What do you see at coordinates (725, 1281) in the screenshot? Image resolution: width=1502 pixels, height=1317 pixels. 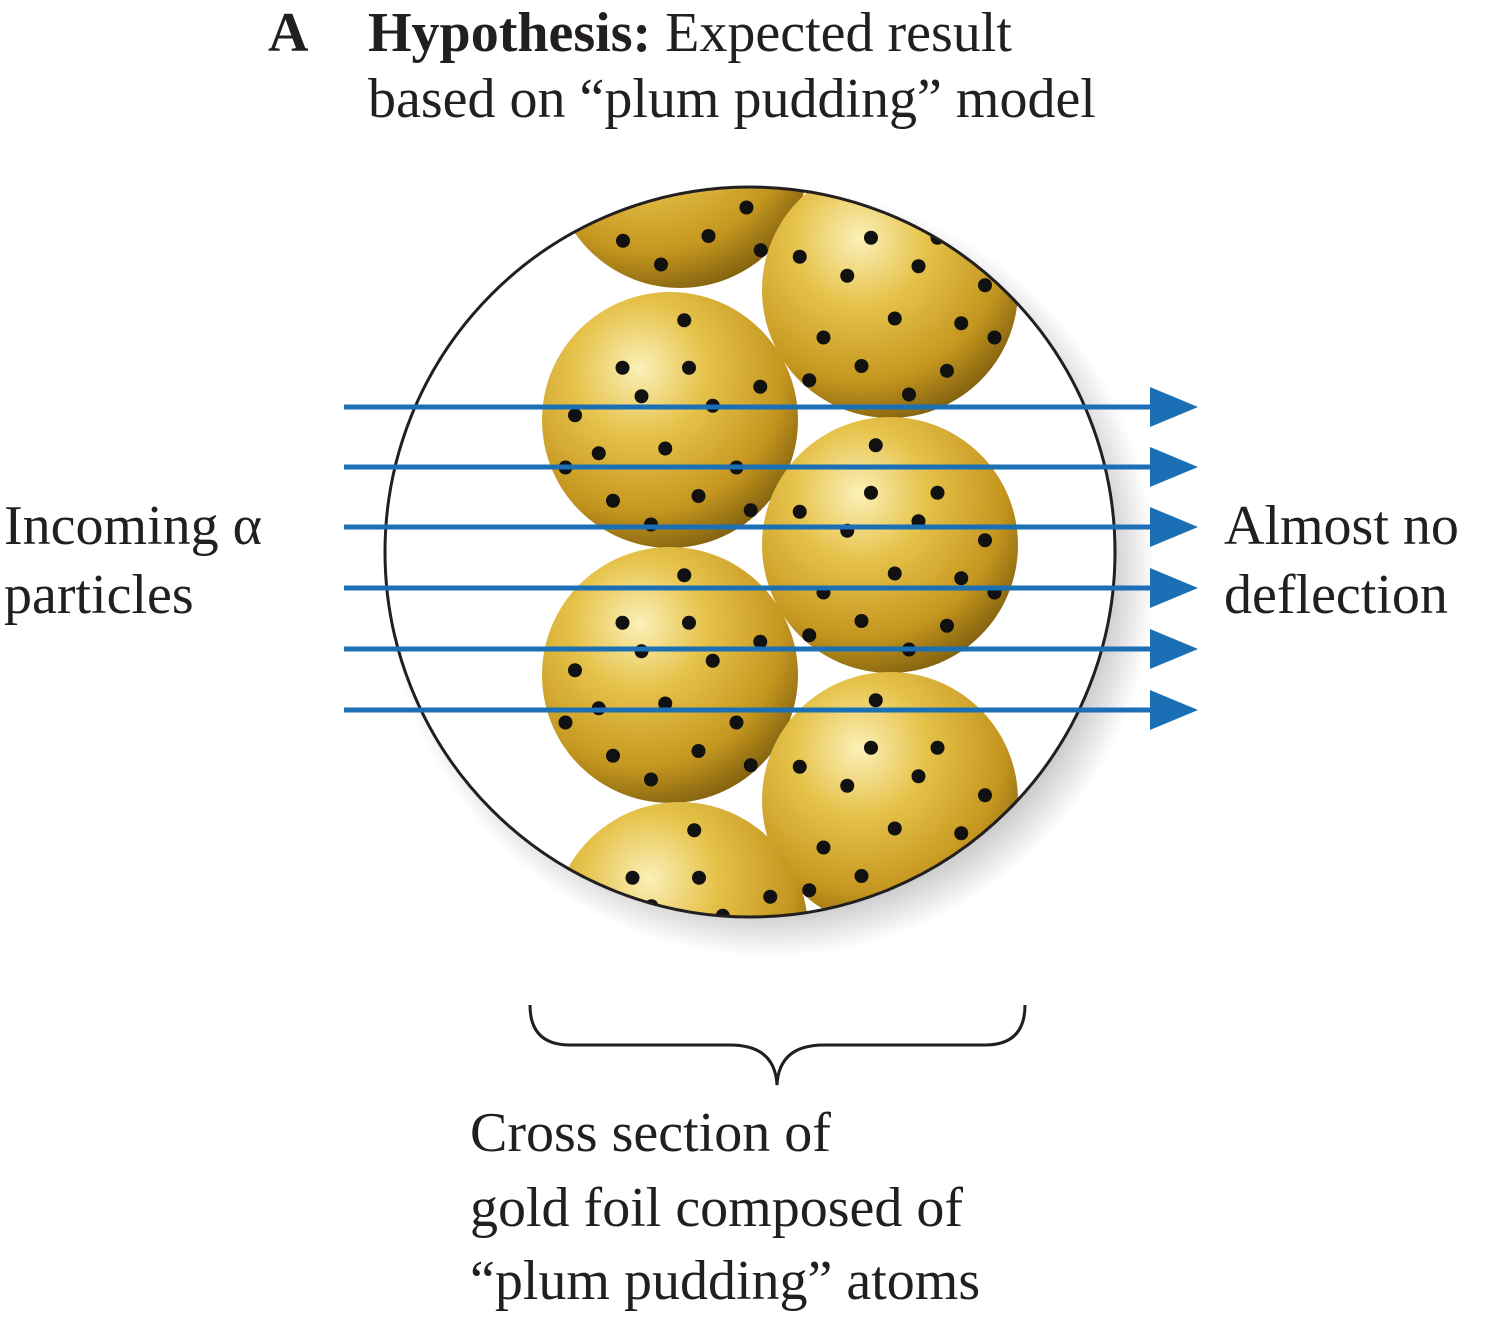 I see `foil-caption-line3: “plum pudding” atoms` at bounding box center [725, 1281].